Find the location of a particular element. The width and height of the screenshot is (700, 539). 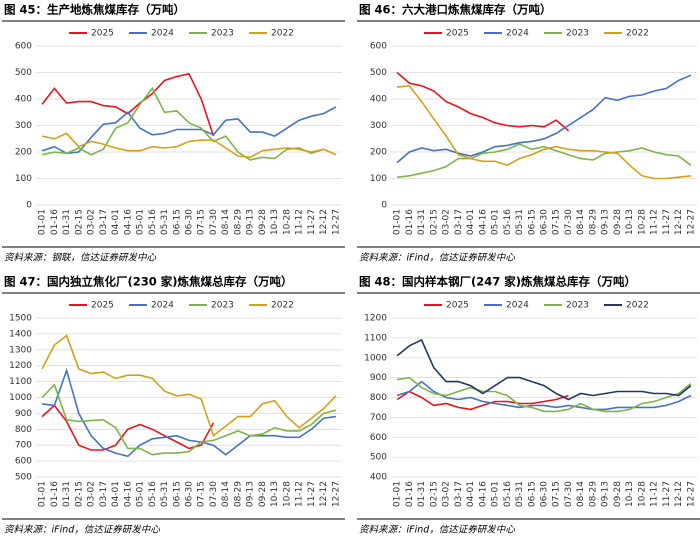

legend-label: 2024 is located at coordinates (162, 34).